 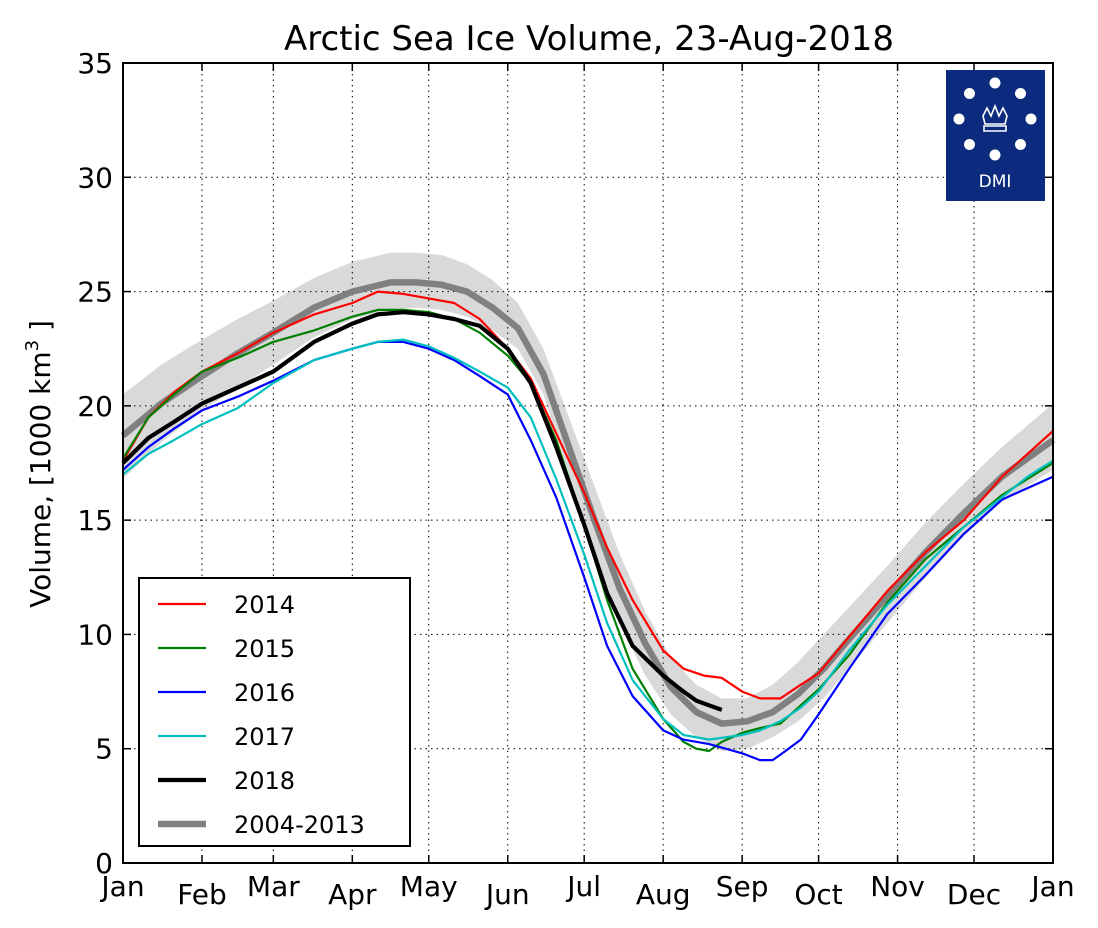 I want to click on y-axis-label: Volume, [1000 km3 ], so click(x=39, y=464).